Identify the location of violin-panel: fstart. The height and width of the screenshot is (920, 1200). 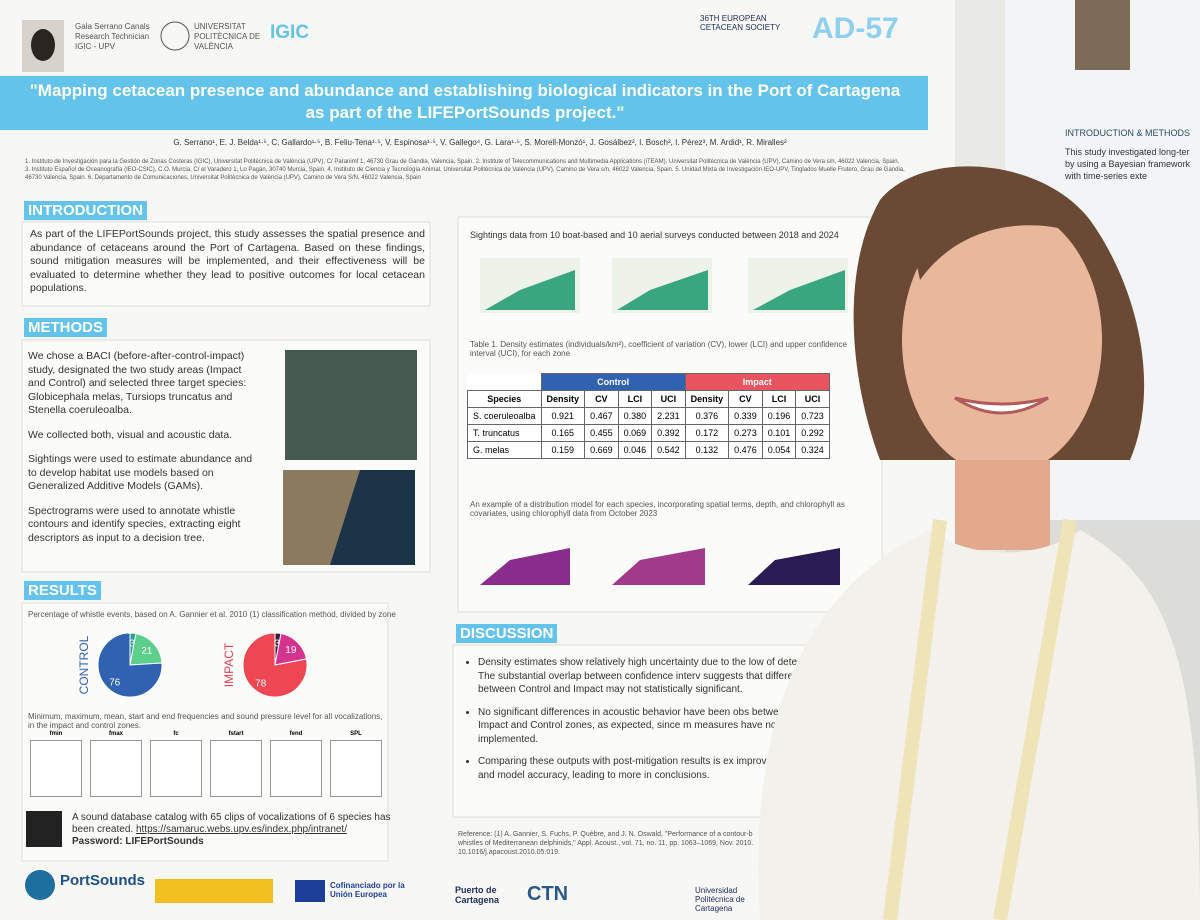
(236, 764).